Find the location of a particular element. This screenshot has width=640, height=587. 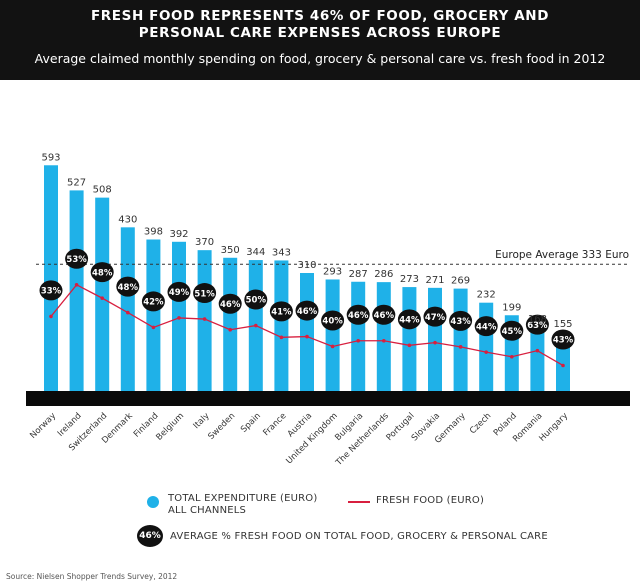

total-value-label: 430 is located at coordinates (127, 219).